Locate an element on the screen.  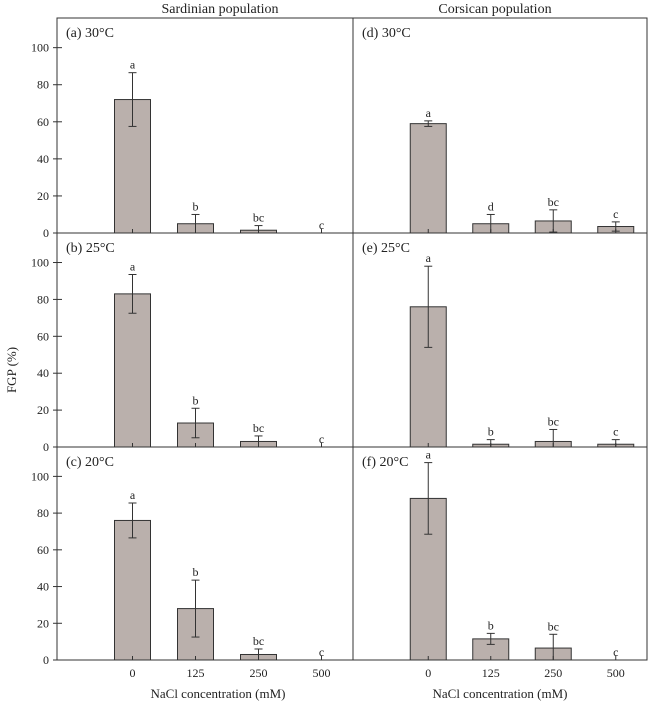
significance-label: d is located at coordinates (491, 206).